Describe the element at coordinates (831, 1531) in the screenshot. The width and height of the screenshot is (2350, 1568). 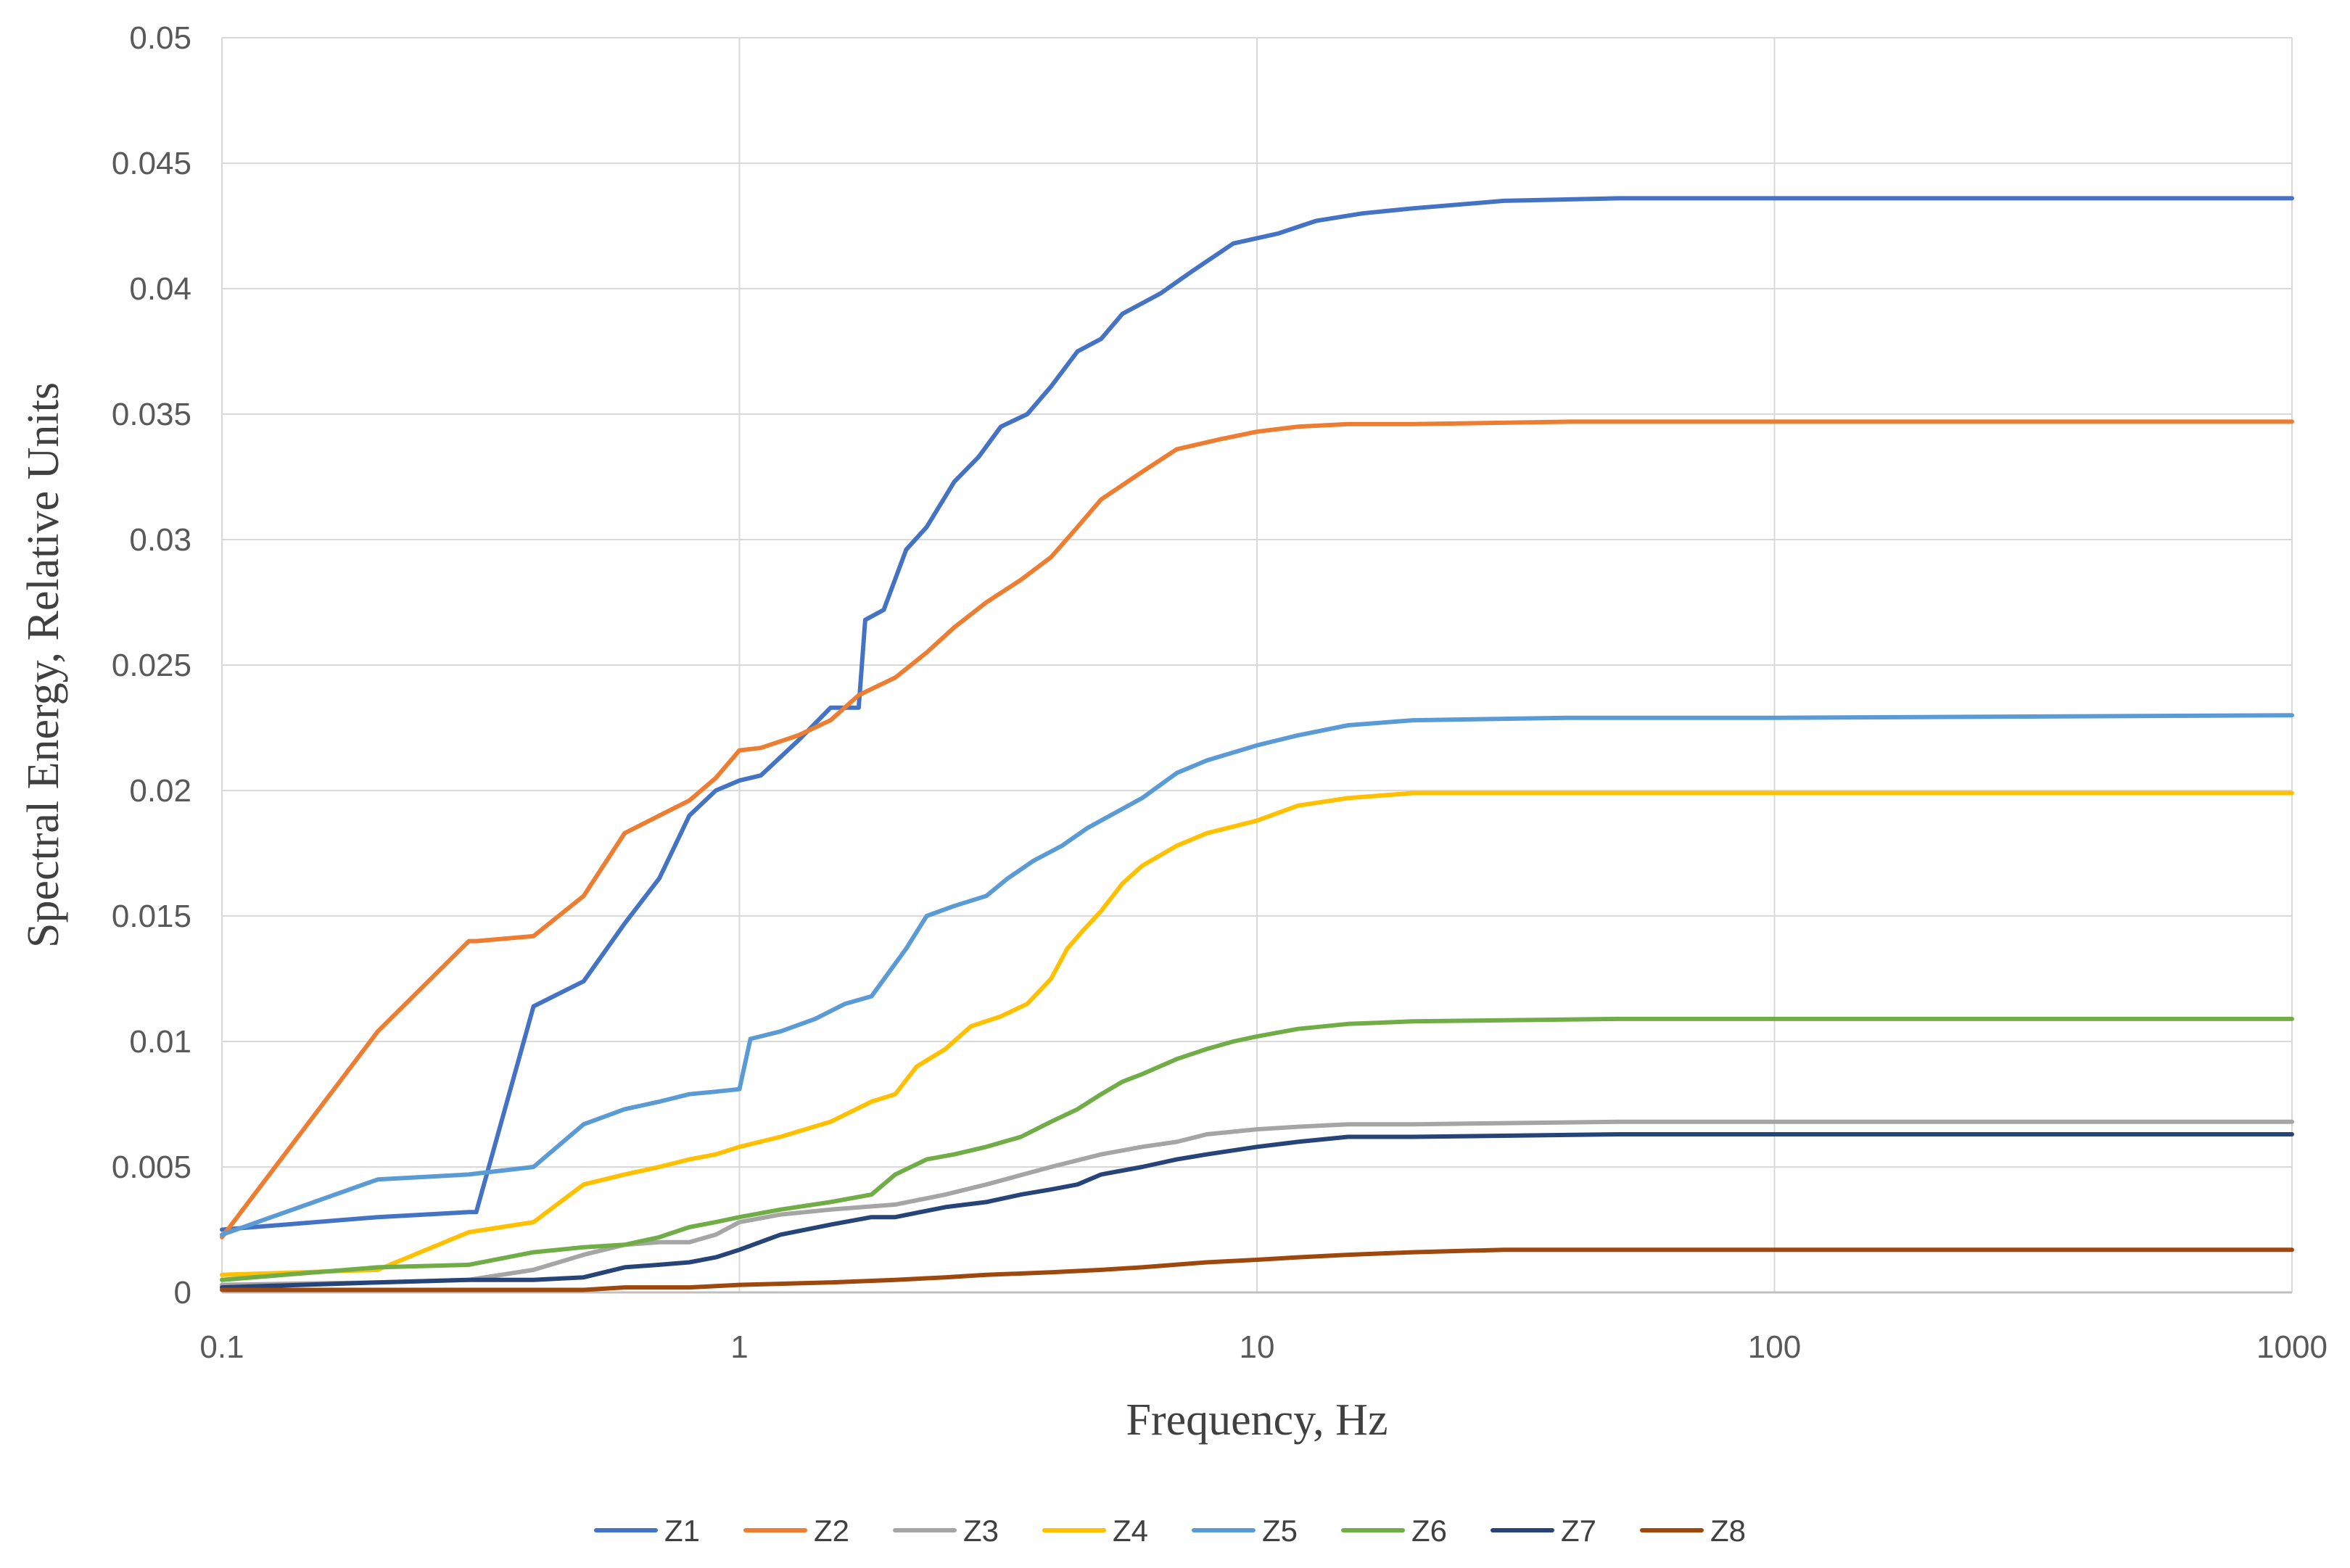
I see `legend-label-z2: Z2` at that location.